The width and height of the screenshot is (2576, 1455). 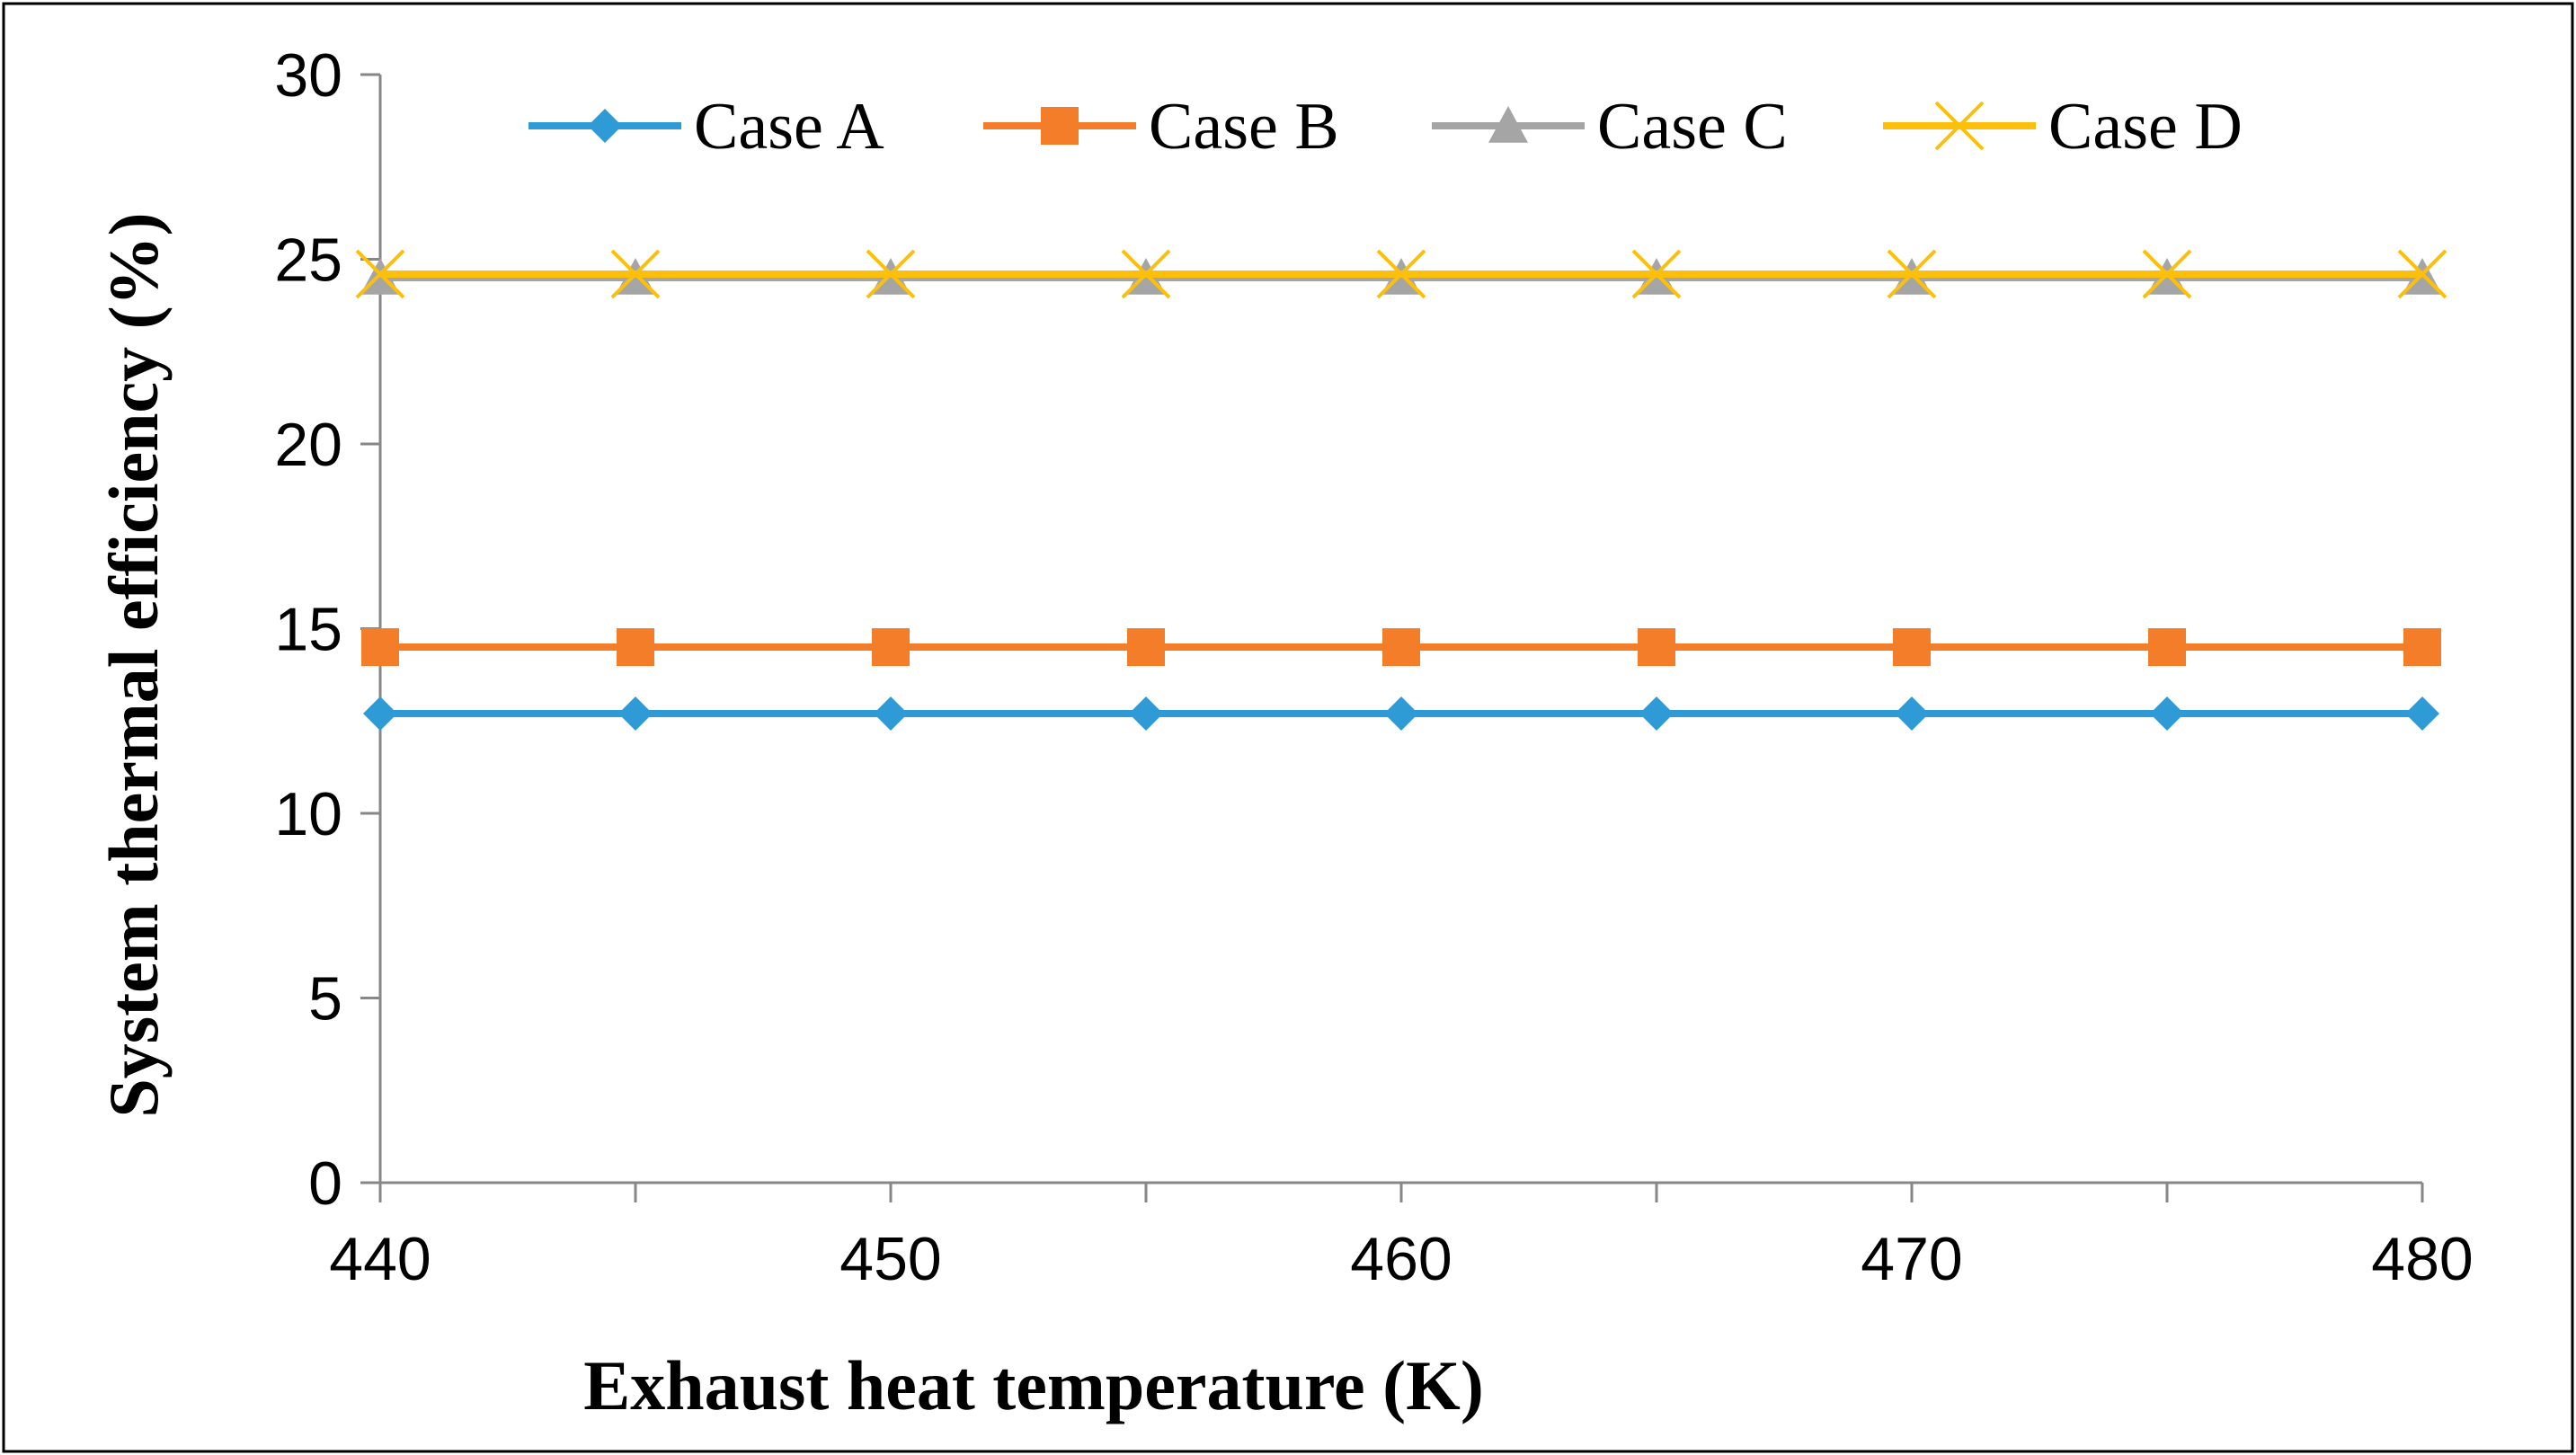 I want to click on legend-item-case-b: Case B, so click(x=1161, y=127).